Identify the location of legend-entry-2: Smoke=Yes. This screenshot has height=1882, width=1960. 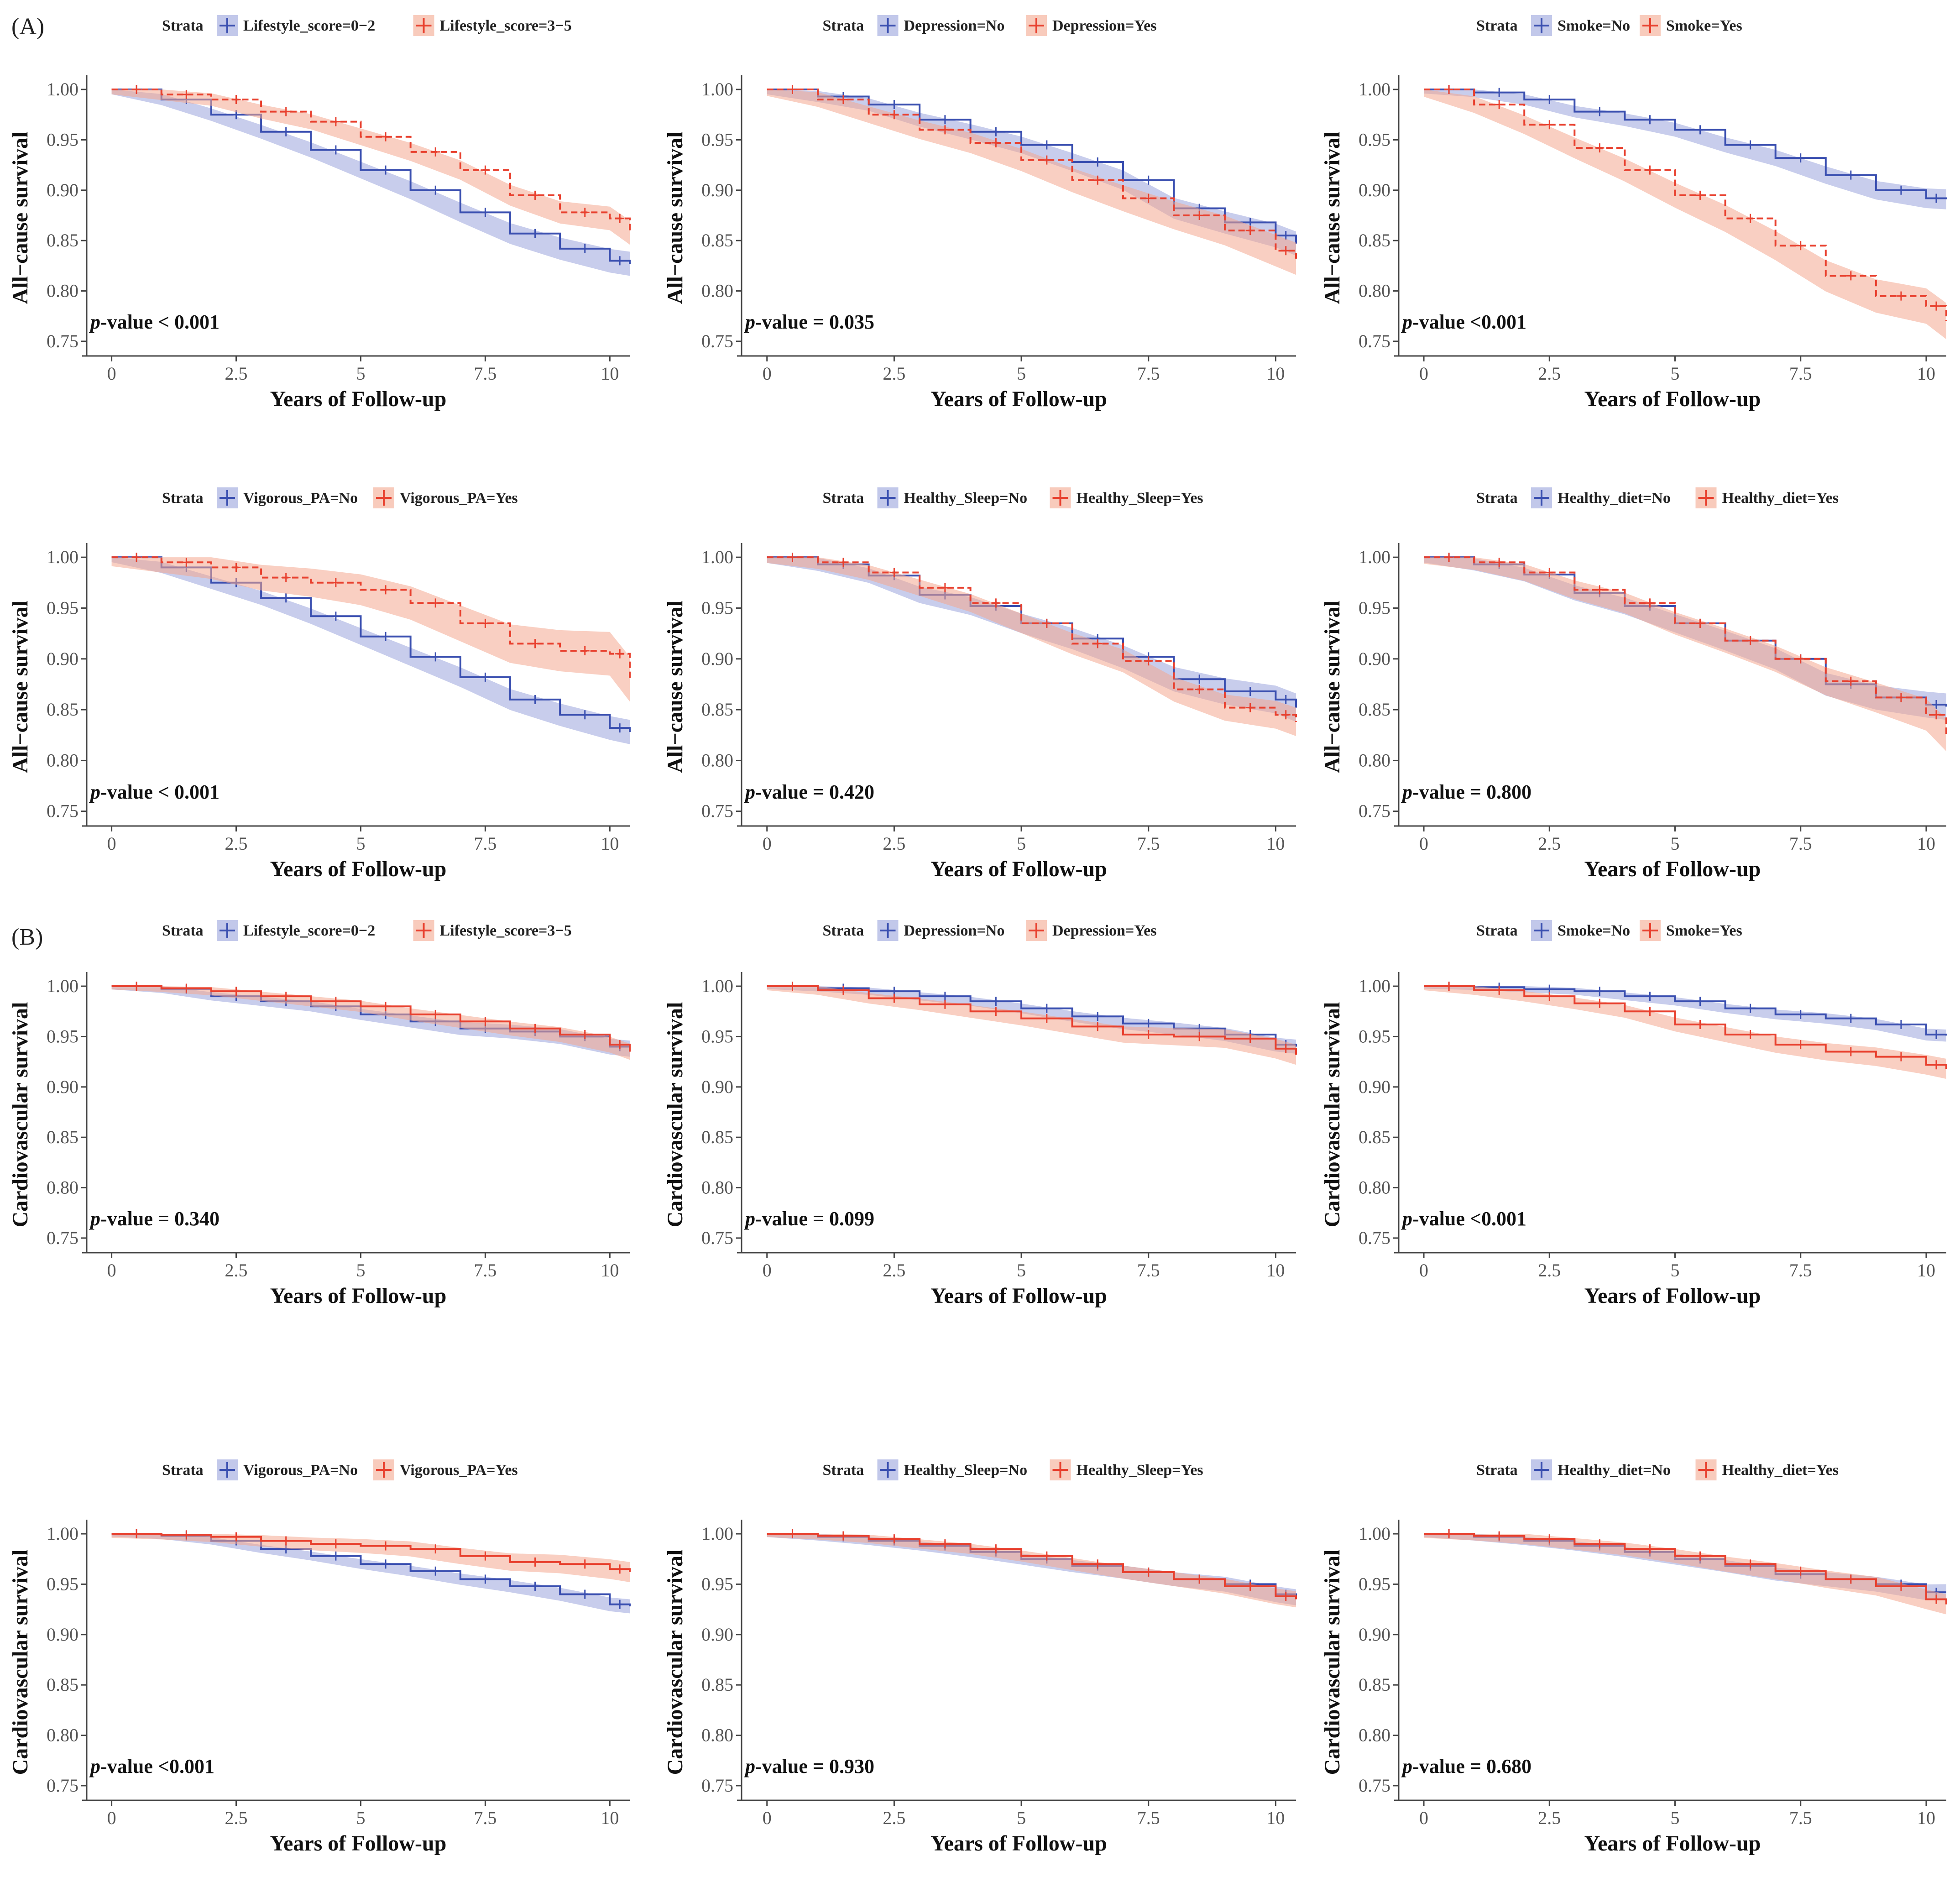
(1704, 930).